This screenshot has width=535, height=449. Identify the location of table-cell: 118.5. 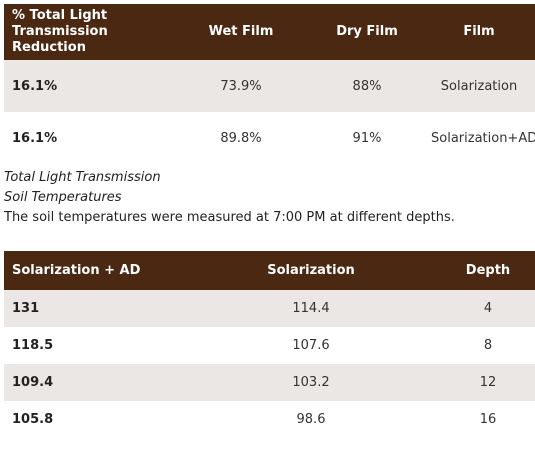
(92, 345).